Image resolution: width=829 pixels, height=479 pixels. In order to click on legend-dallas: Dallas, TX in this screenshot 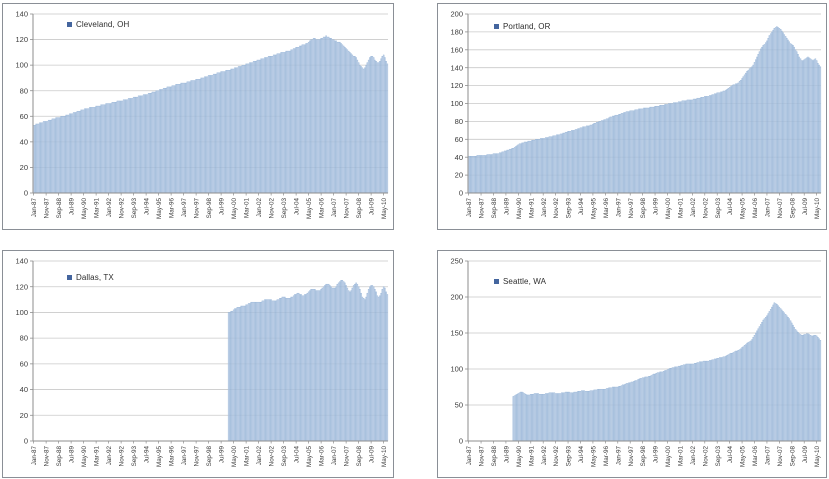, I will do `click(90, 277)`.